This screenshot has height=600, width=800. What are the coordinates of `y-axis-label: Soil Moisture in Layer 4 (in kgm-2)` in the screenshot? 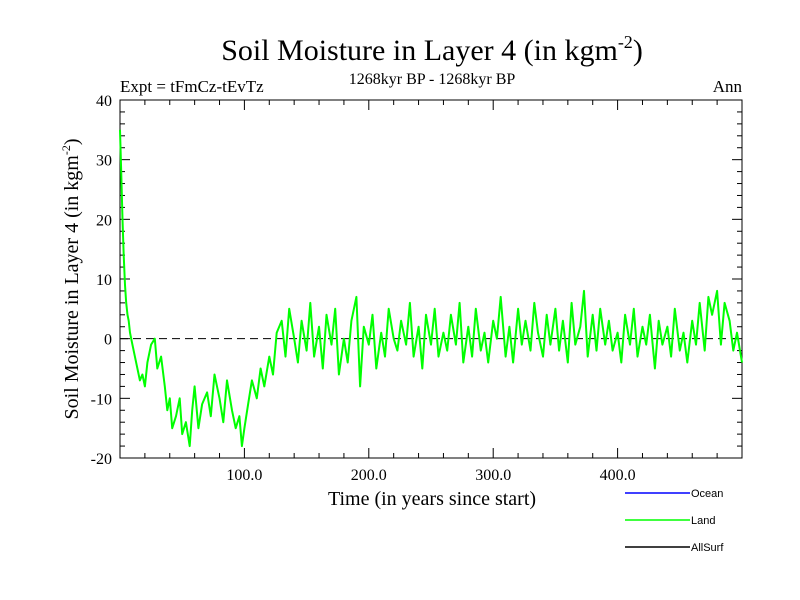 It's located at (71, 278).